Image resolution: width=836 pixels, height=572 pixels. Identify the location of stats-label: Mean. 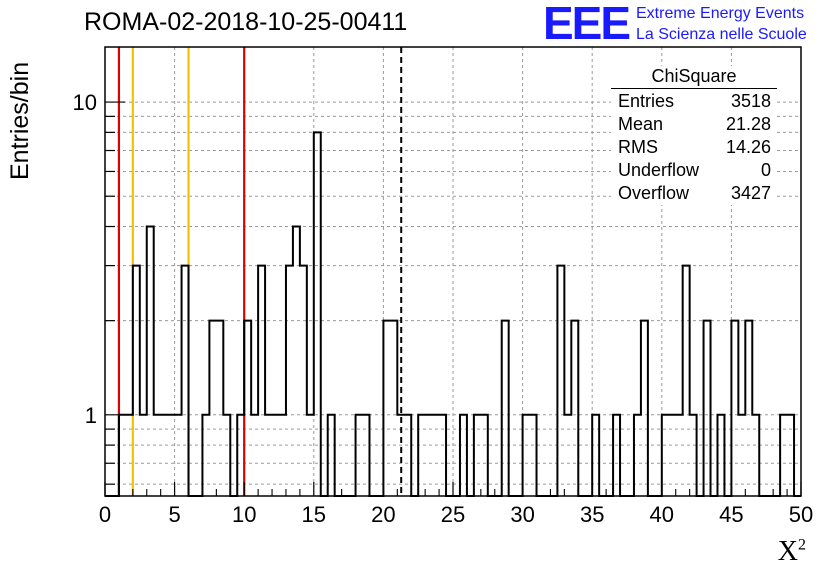
(641, 124).